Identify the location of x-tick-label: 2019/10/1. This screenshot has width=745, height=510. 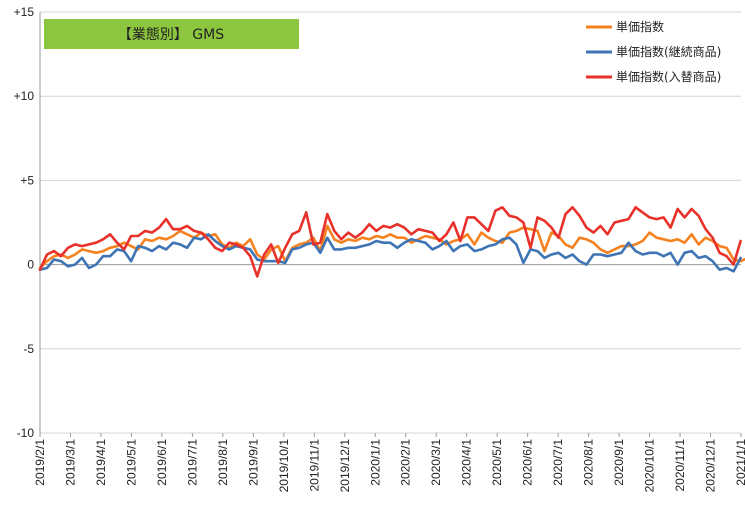
(284, 466).